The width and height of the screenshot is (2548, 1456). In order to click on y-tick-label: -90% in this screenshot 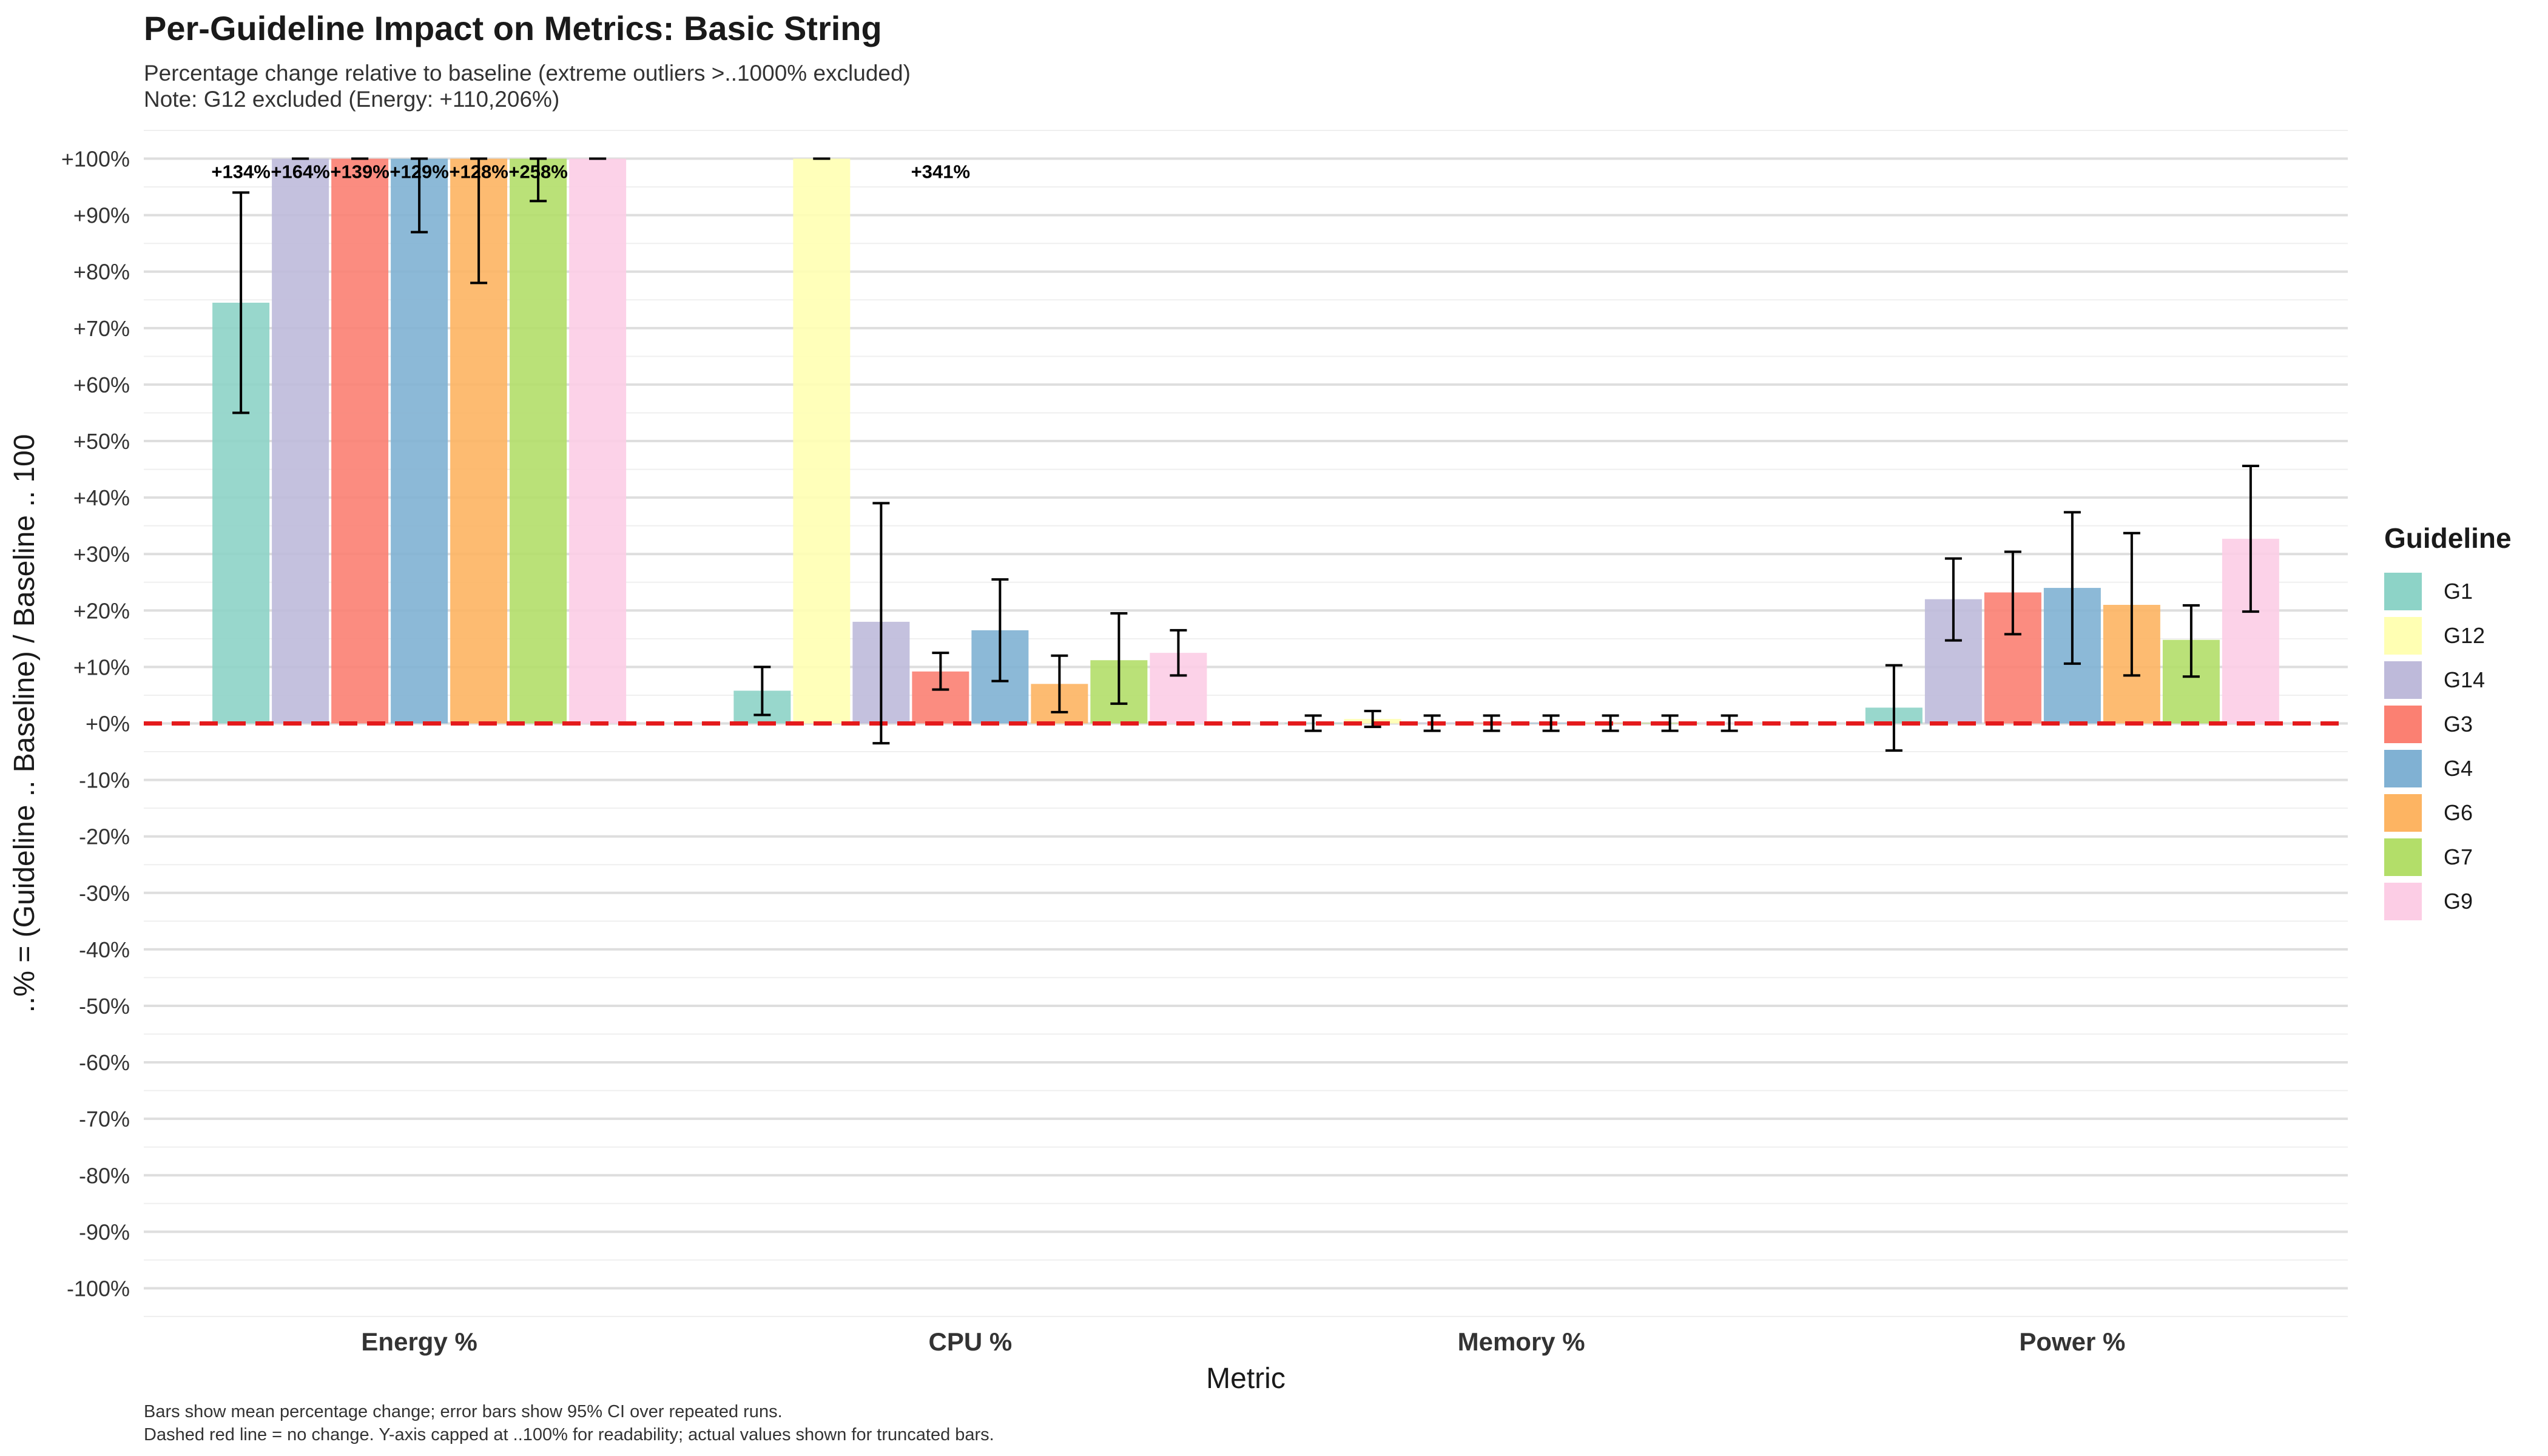, I will do `click(104, 1231)`.